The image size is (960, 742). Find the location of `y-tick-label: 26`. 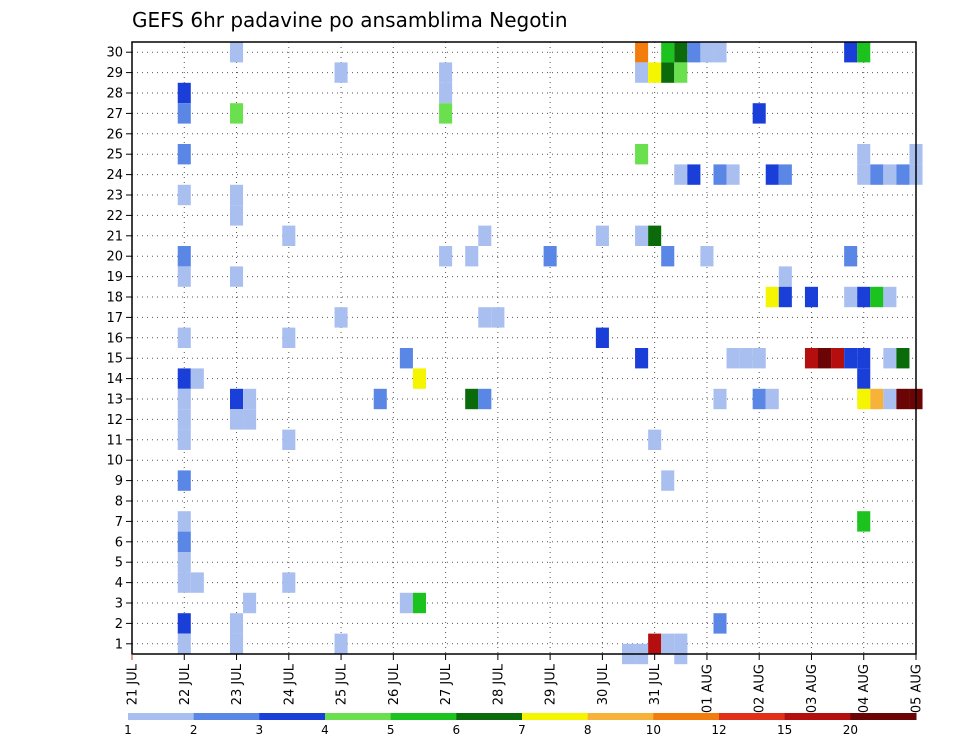

y-tick-label: 26 is located at coordinates (114, 134).